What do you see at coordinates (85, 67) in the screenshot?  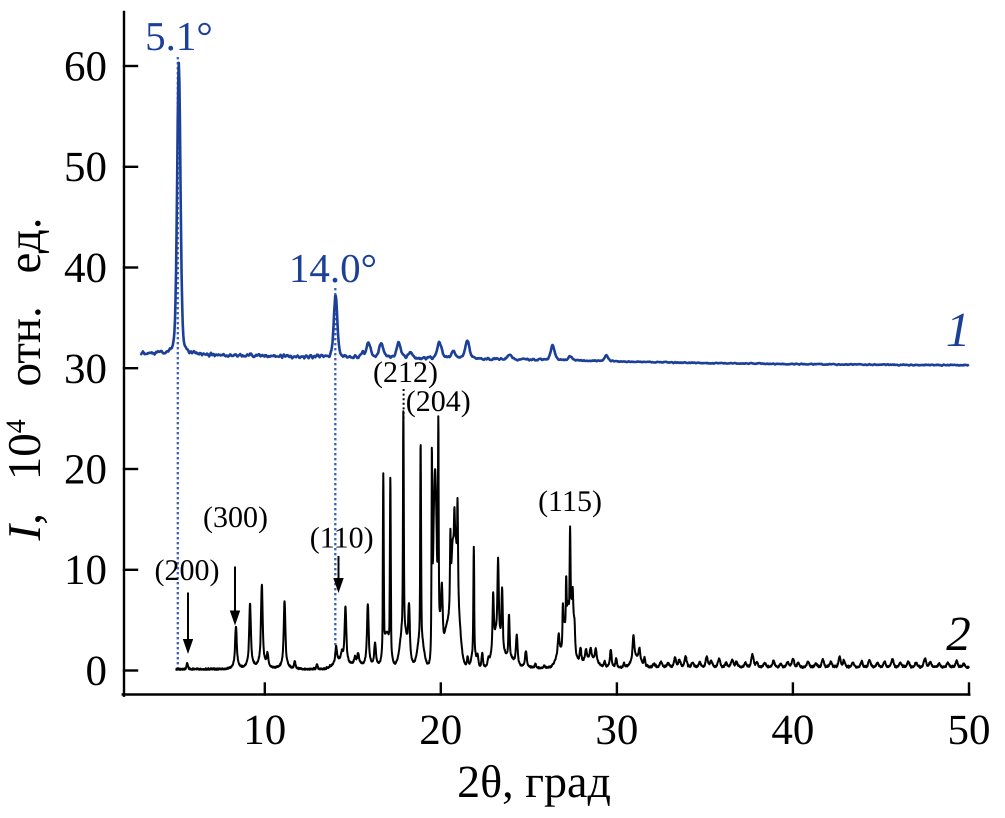 I see `svg-text: 60` at bounding box center [85, 67].